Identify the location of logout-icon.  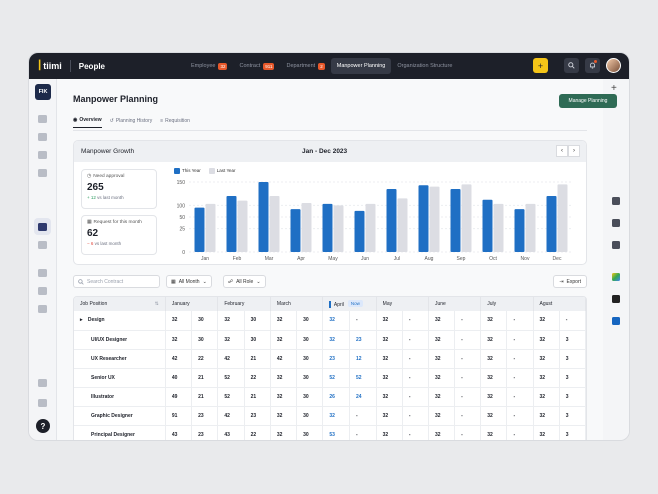
(42, 403).